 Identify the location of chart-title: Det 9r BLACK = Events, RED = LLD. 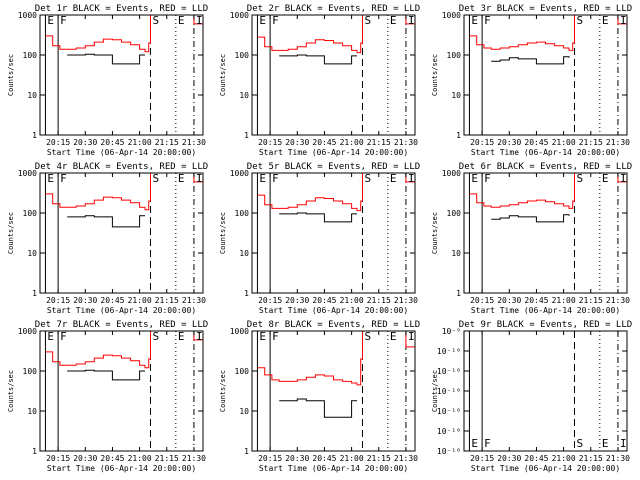
(545, 325).